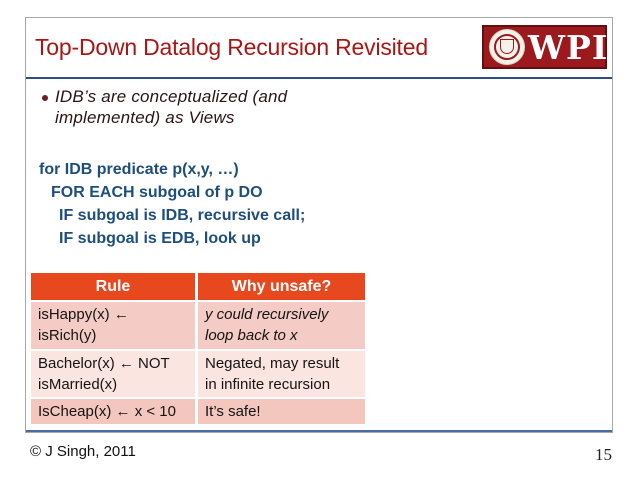 The height and width of the screenshot is (478, 638). Describe the element at coordinates (139, 169) in the screenshot. I see `code-line-for: for IDB predicate p(x,y, …)` at that location.